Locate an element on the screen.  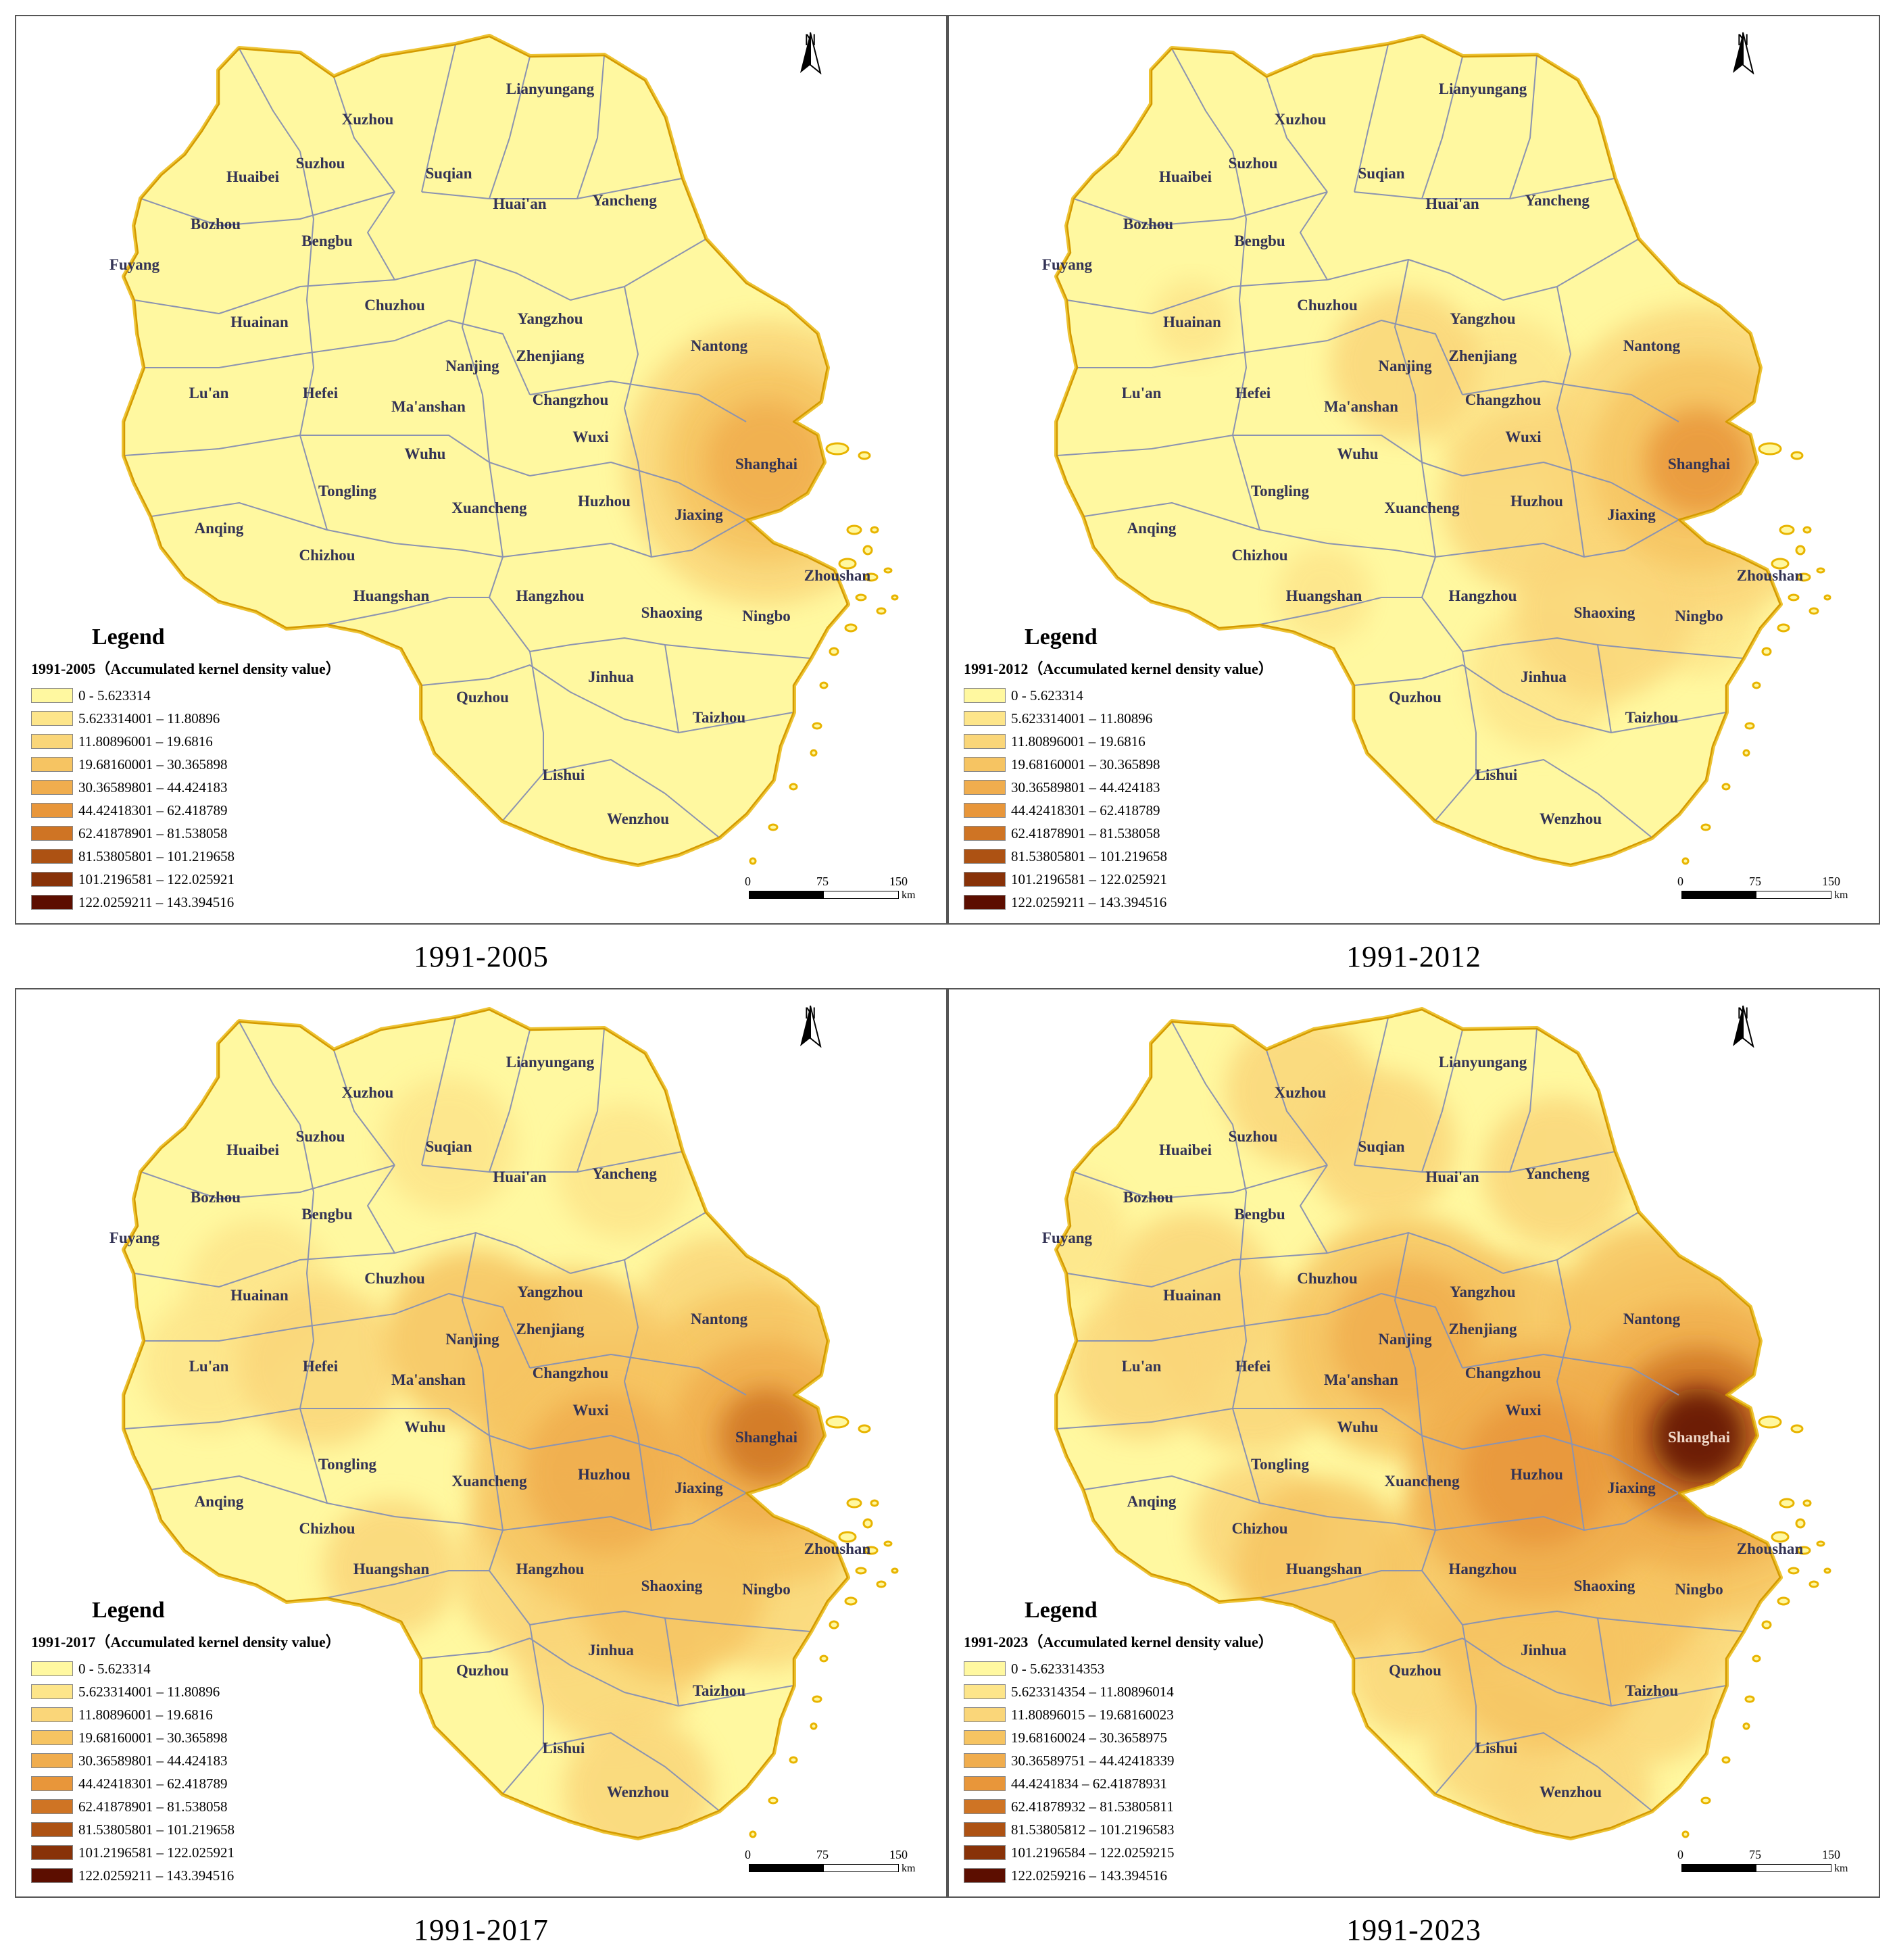
panel-caption: 1991-2012 is located at coordinates (1413, 956).